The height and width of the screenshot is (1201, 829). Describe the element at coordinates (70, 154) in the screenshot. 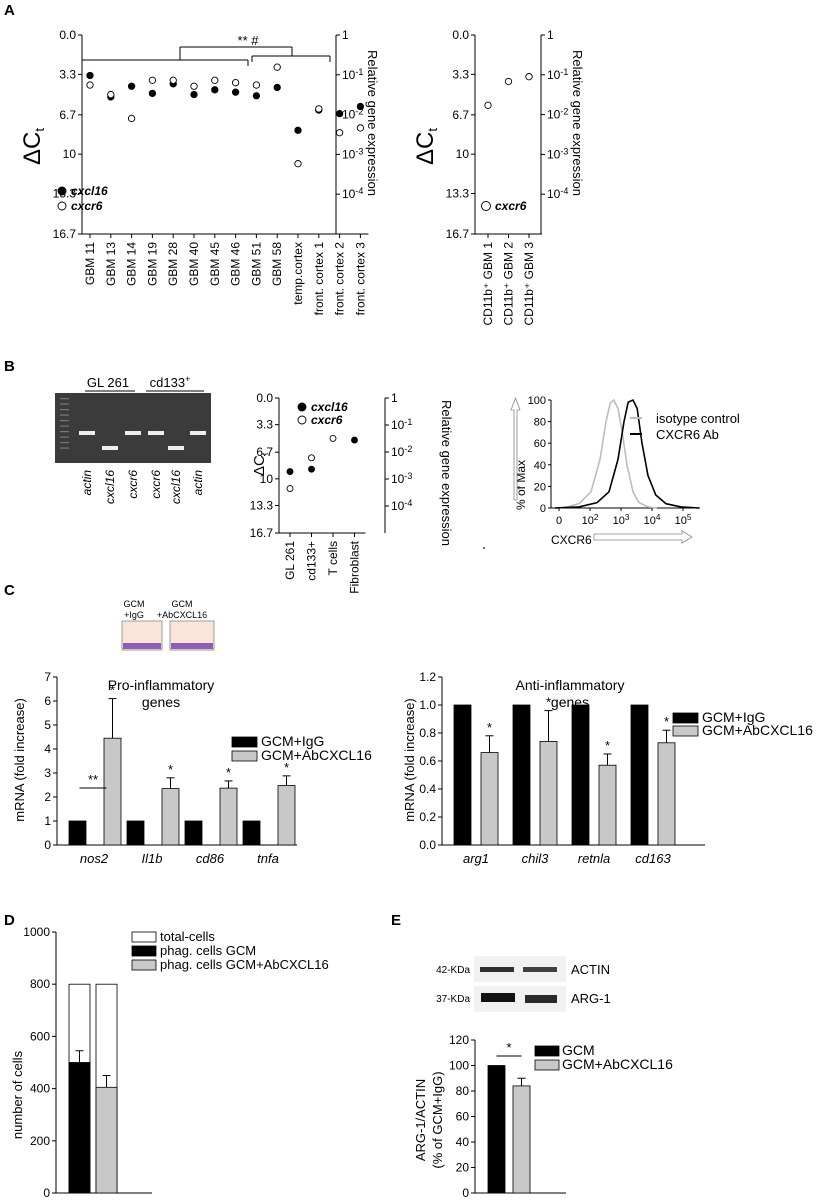

I see `A1-ytick-label: 10` at that location.